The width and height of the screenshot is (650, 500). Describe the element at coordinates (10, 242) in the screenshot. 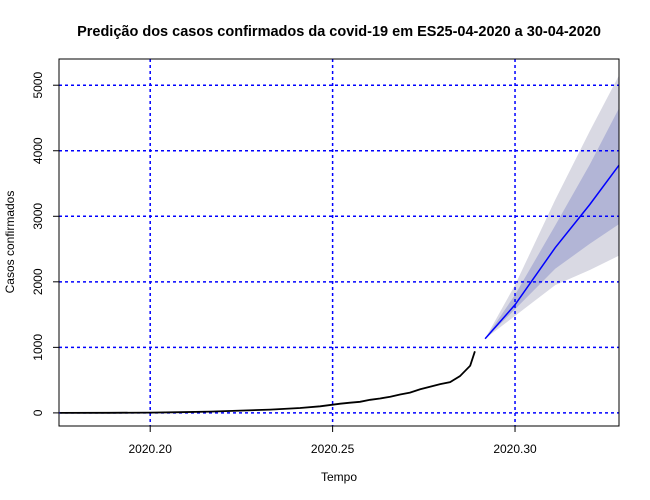

I see `y-axis-label: Casos confirmados` at that location.